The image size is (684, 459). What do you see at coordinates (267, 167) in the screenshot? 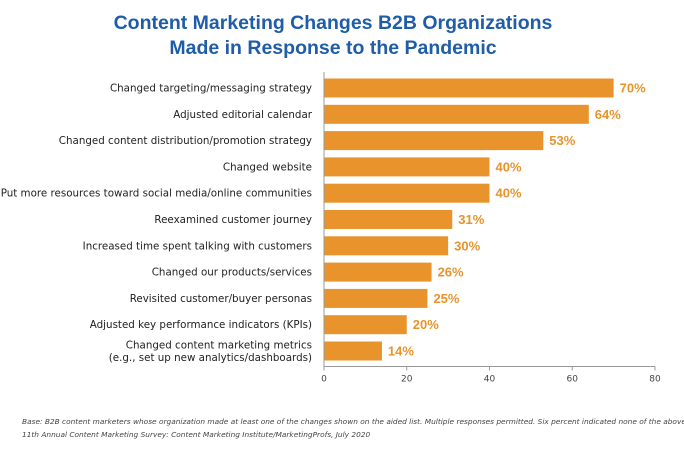
I see `category-label: Changed website` at bounding box center [267, 167].